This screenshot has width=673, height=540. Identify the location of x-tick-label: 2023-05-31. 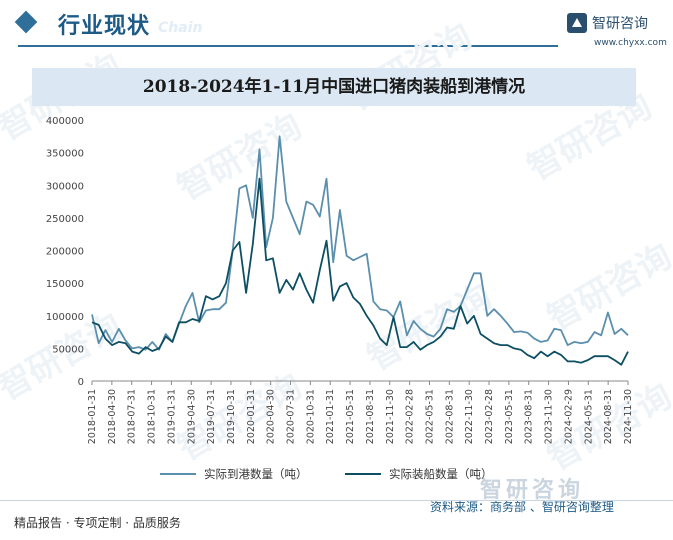
(509, 416).